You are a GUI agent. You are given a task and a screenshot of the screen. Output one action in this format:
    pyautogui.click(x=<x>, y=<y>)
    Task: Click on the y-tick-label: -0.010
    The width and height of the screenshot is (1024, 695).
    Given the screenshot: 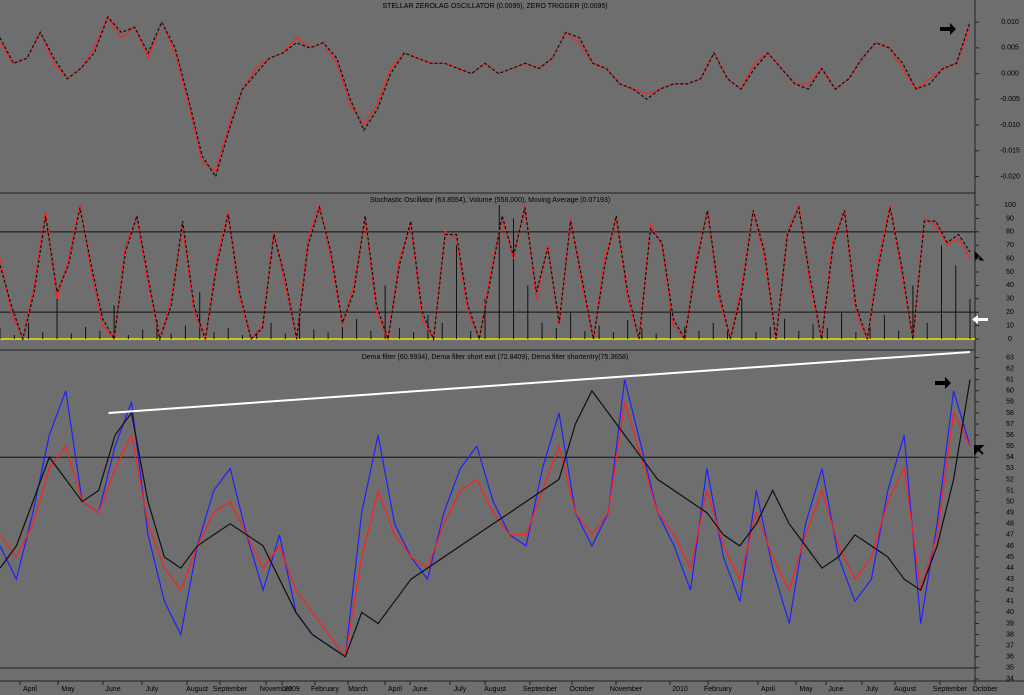 What is the action you would take?
    pyautogui.click(x=1010, y=125)
    